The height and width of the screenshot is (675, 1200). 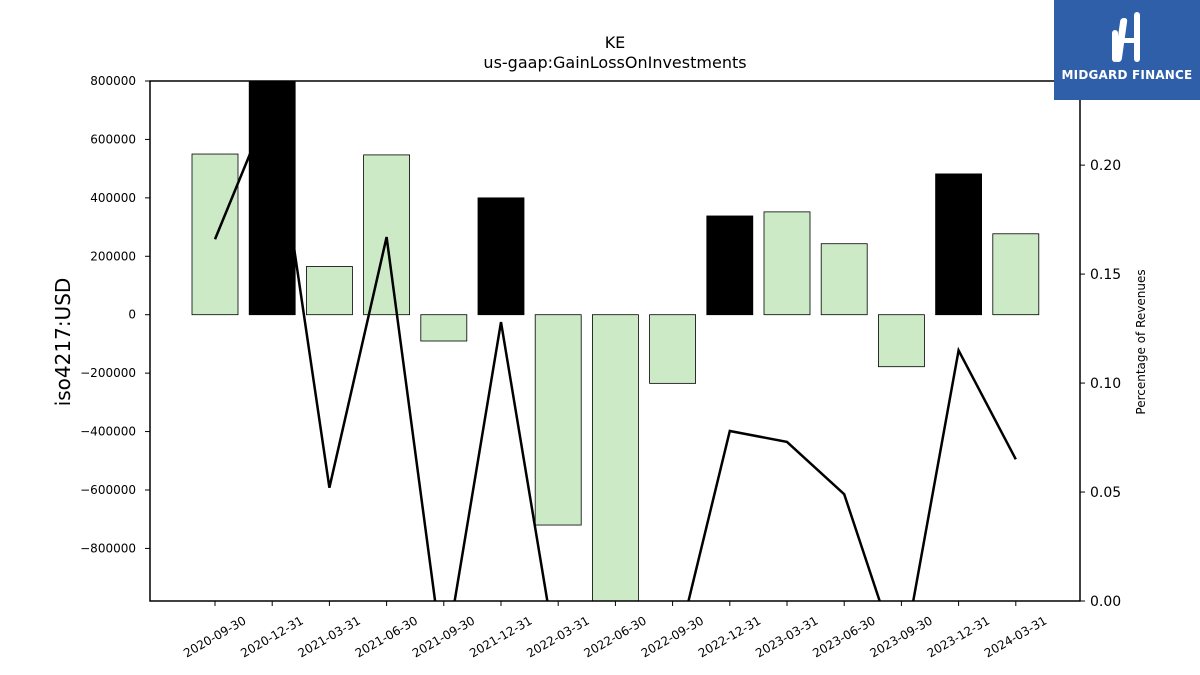 I want to click on x-tick-label: 2023-12-31, so click(x=958, y=636).